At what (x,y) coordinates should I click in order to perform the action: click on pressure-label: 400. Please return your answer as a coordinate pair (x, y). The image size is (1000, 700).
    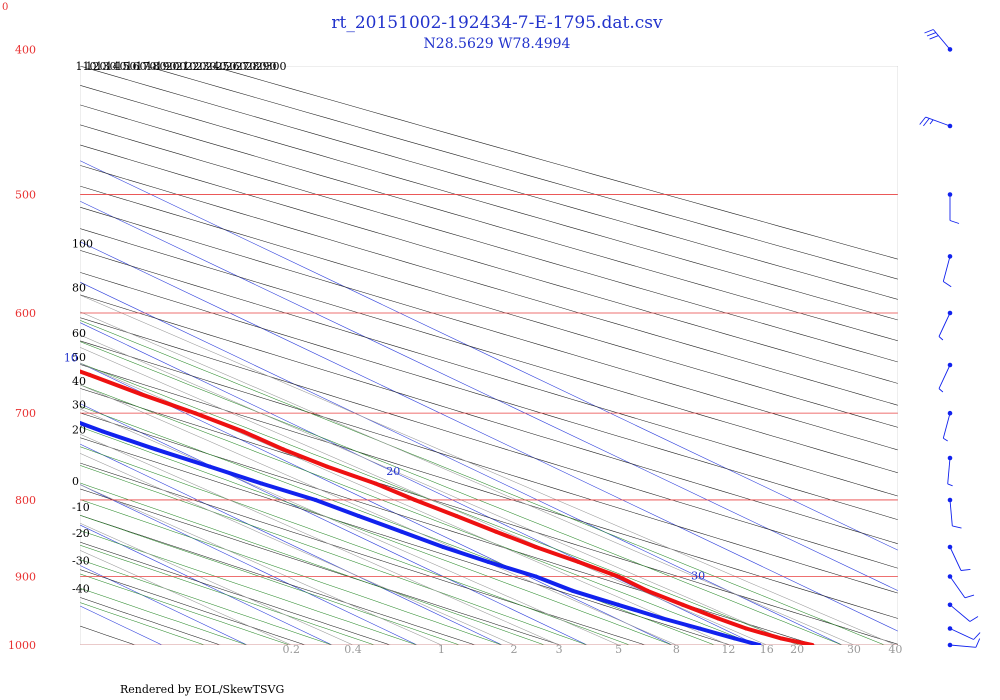
    Looking at the image, I should click on (25, 49).